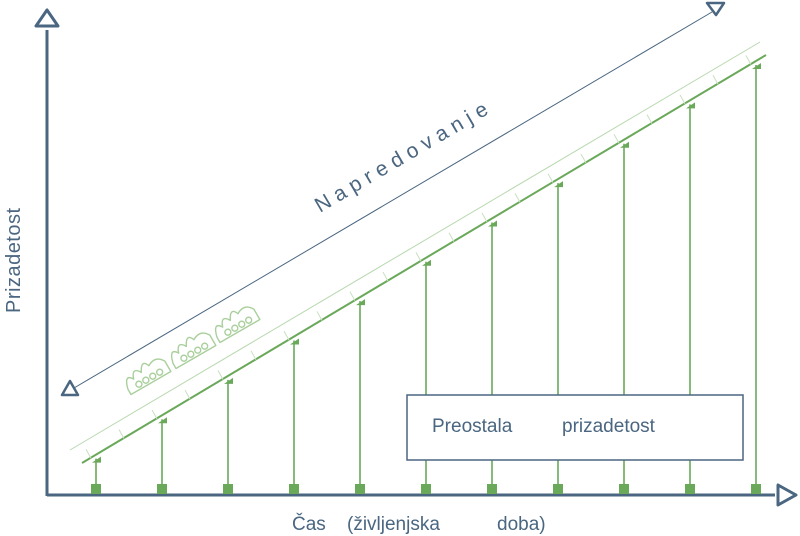 The height and width of the screenshot is (536, 800). Describe the element at coordinates (14, 260) in the screenshot. I see `y-axis-label: Prizadetost` at that location.